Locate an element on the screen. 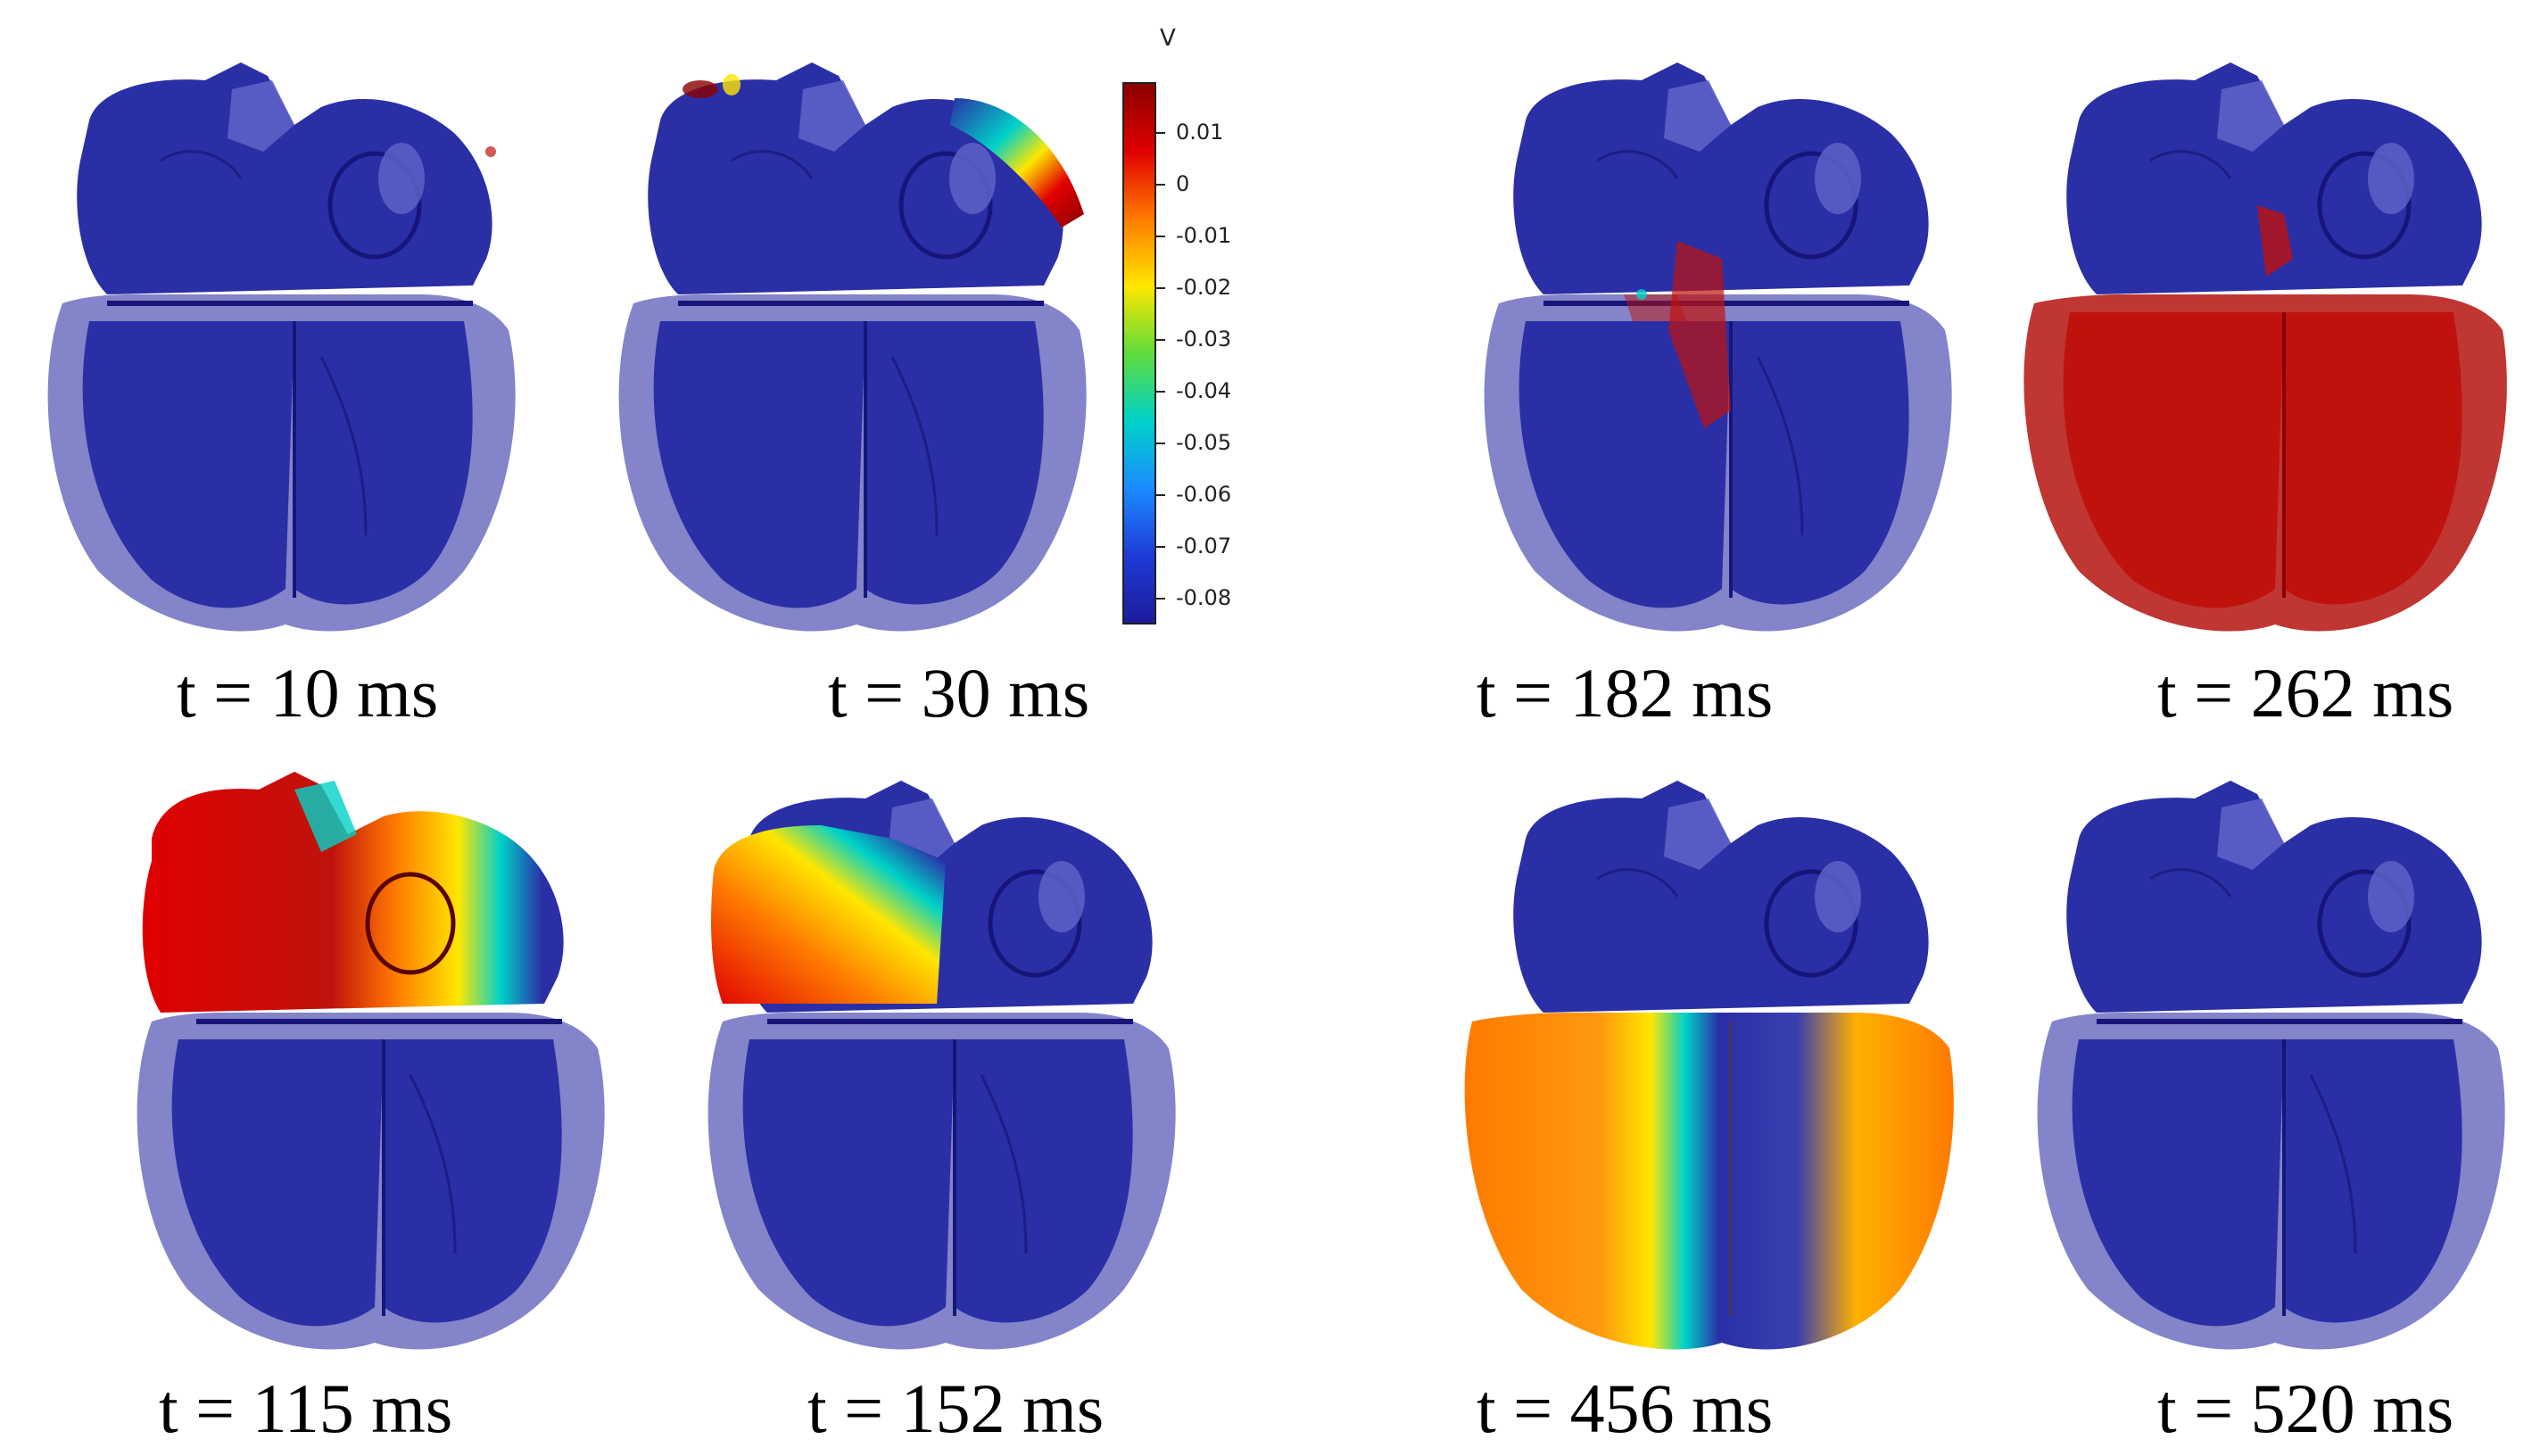 The height and width of the screenshot is (1456, 2532). colorbar-tick-label: -0.07 is located at coordinates (1204, 546).